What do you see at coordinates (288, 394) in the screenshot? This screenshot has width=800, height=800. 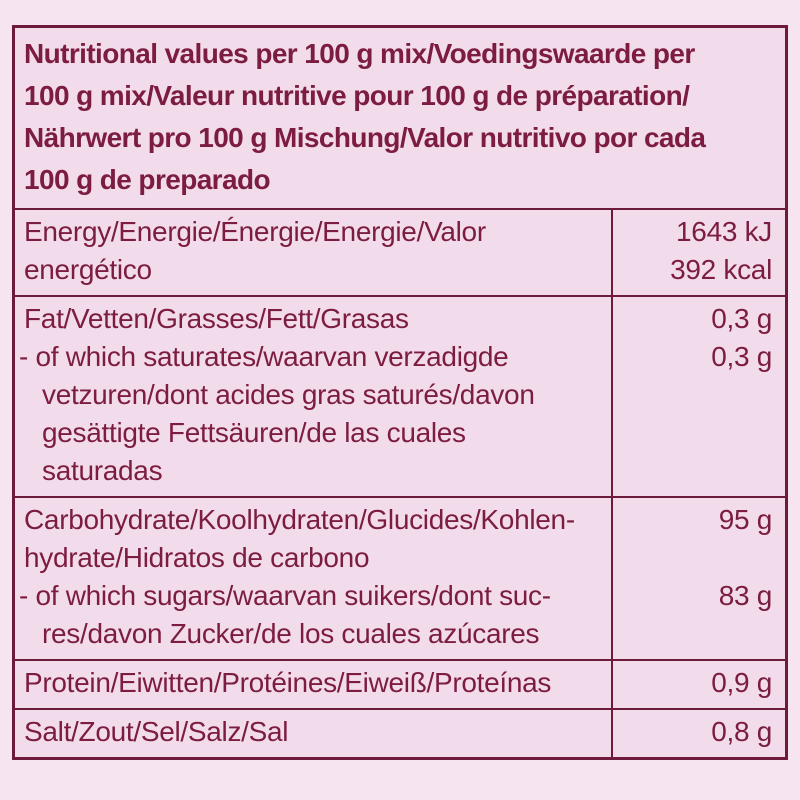 I see `nutrient-label-line: vetzuren/dont acides gras saturés/davon` at bounding box center [288, 394].